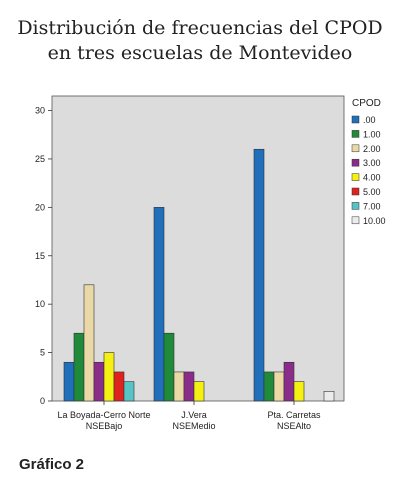 This screenshot has width=400, height=486. Describe the element at coordinates (200, 28) in the screenshot. I see `chart-title-line-1: Distribución de frecuencias del CPOD` at that location.